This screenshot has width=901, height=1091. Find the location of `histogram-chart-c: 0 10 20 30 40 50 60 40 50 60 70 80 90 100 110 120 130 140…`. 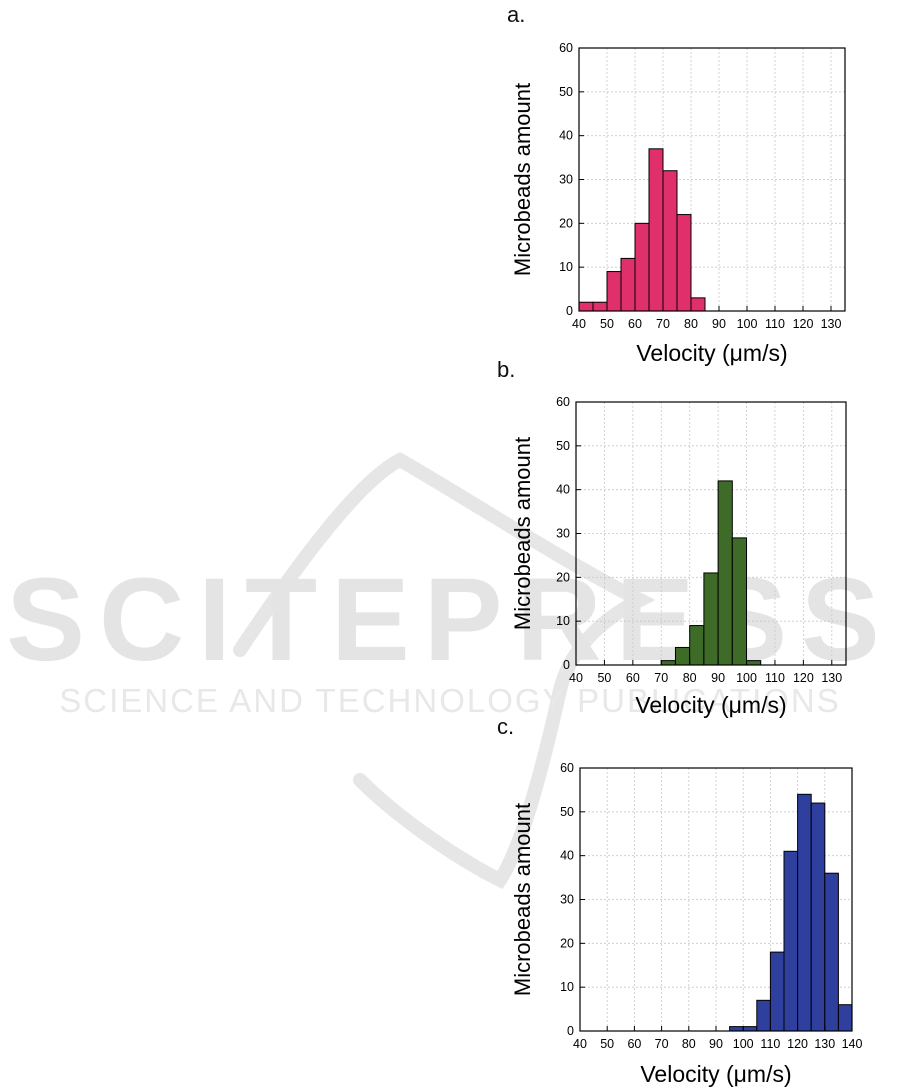

histogram-chart-c: 0 10 20 30 40 50 60 40 50 60 70 80 90 100 110 120 130 140… is located at coordinates (686, 924).